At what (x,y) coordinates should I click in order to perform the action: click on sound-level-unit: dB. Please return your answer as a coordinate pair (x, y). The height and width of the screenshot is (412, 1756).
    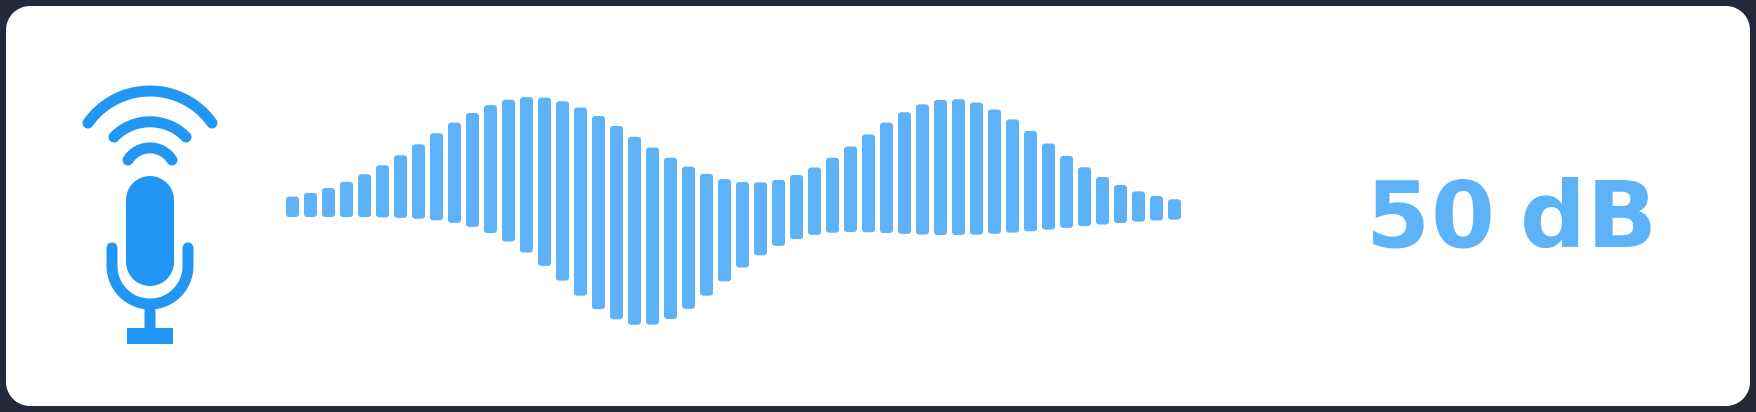
    Looking at the image, I should click on (1589, 215).